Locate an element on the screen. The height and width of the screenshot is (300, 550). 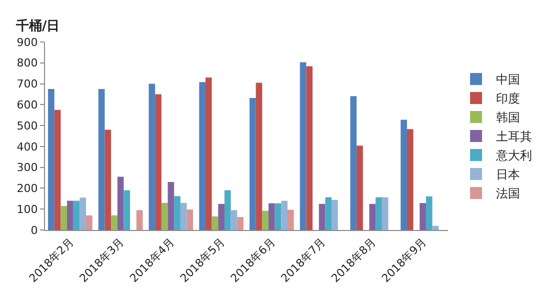
y-tick-label: 500 is located at coordinates (27, 125).